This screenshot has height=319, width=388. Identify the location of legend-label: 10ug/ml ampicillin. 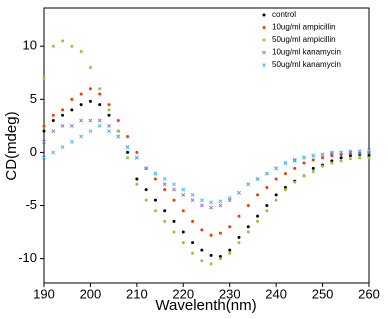
(304, 27).